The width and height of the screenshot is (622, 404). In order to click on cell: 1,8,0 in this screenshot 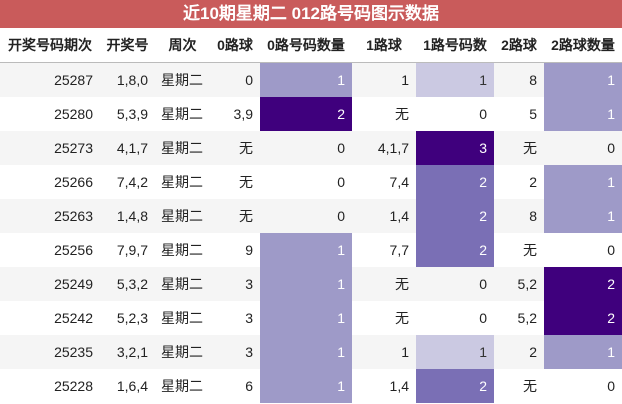, I will do `click(127, 79)`.